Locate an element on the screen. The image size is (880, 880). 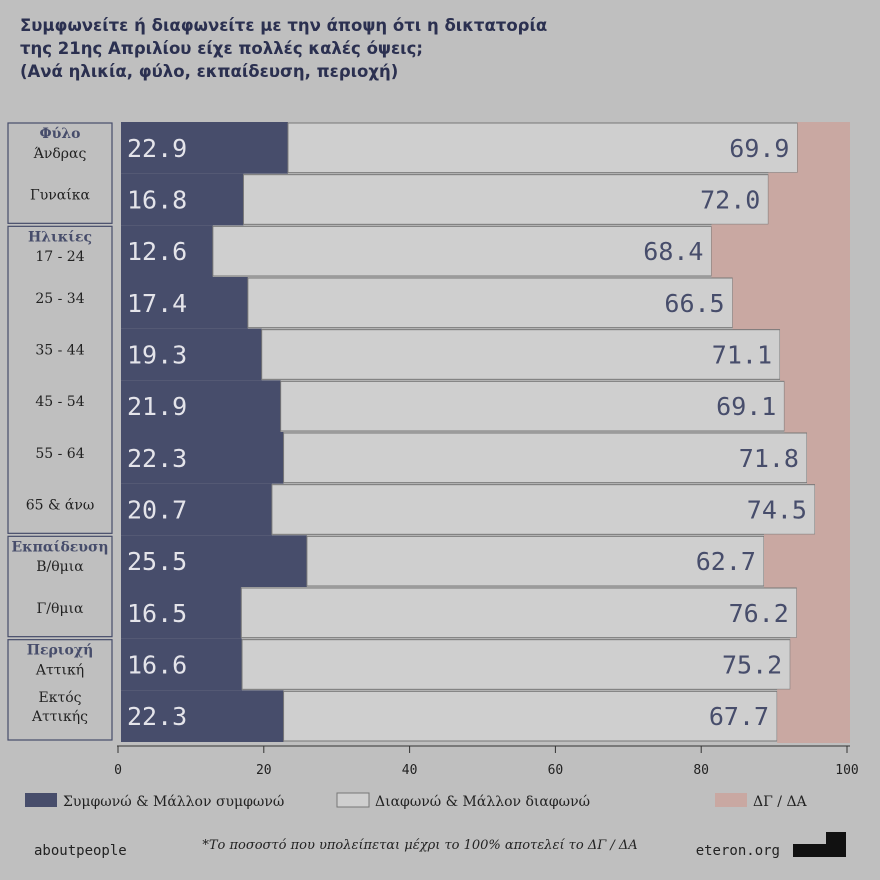
value-label: 16.8 is located at coordinates (157, 200).